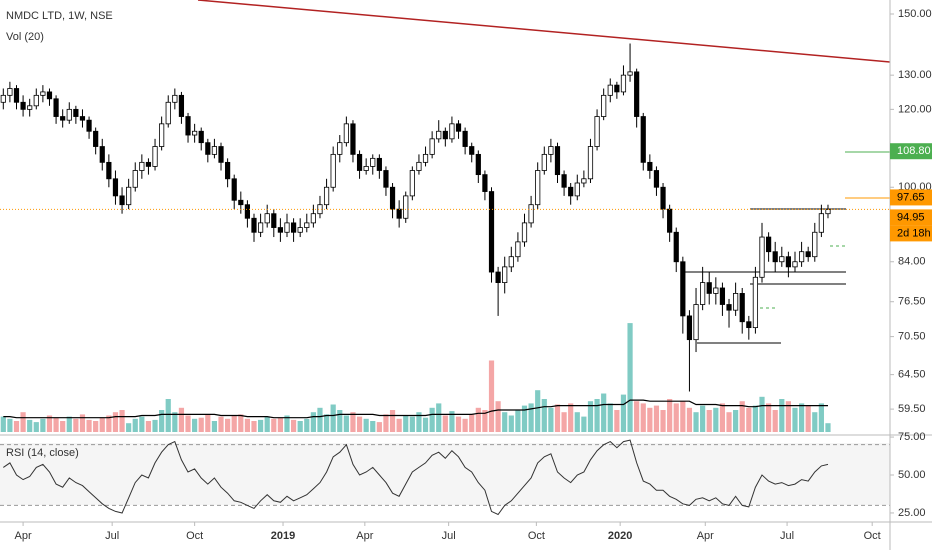 The height and width of the screenshot is (550, 932). I want to click on y-tick-label: 64.50, so click(912, 375).